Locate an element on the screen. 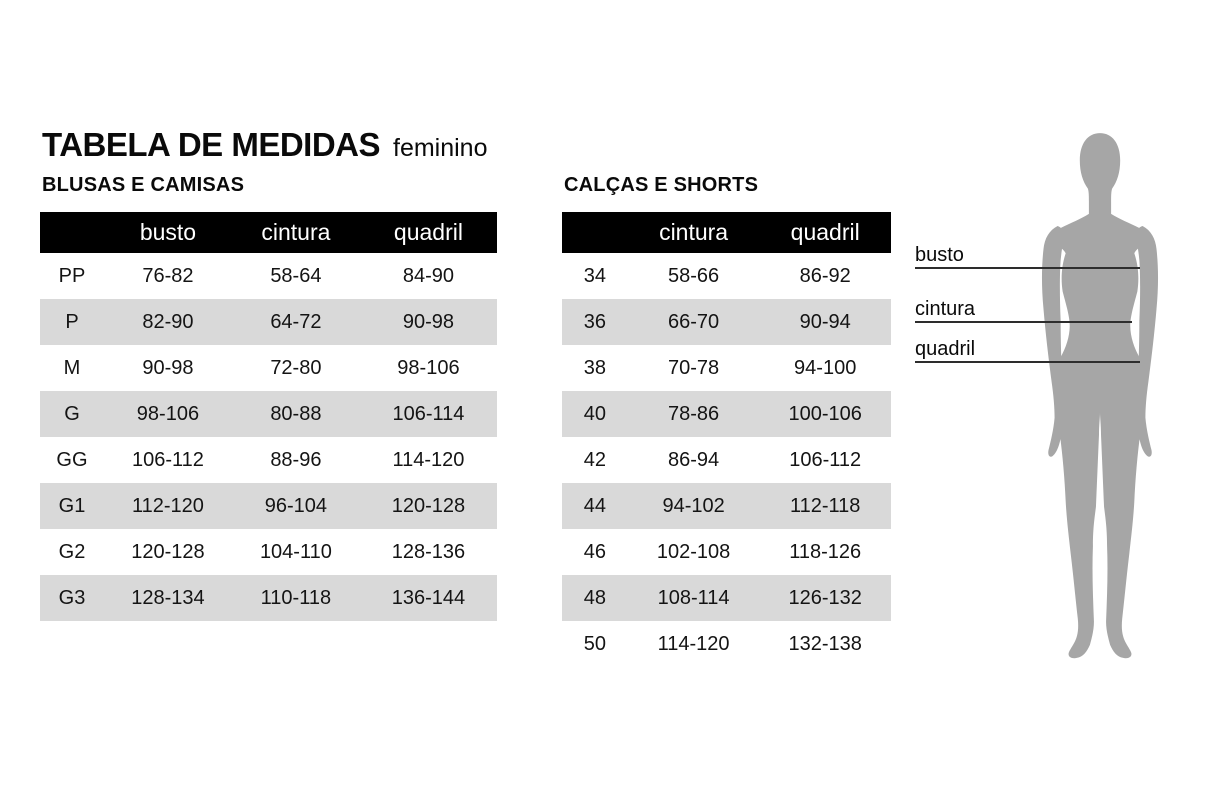 The height and width of the screenshot is (790, 1213). page-header: TABELA DE MEDIDAS feminino is located at coordinates (265, 145).